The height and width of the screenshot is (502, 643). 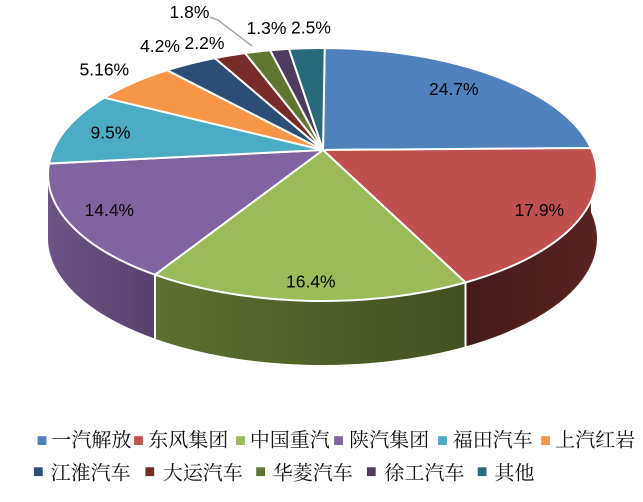 I want to click on svg-text: 24.7%, so click(x=454, y=89).